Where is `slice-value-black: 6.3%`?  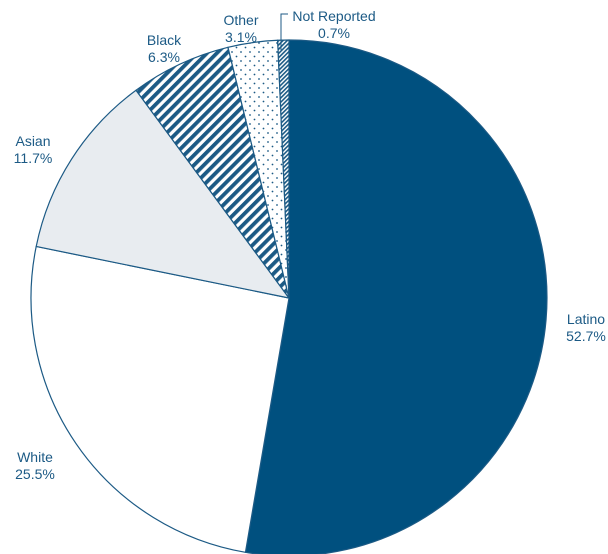
slice-value-black: 6.3% is located at coordinates (164, 57).